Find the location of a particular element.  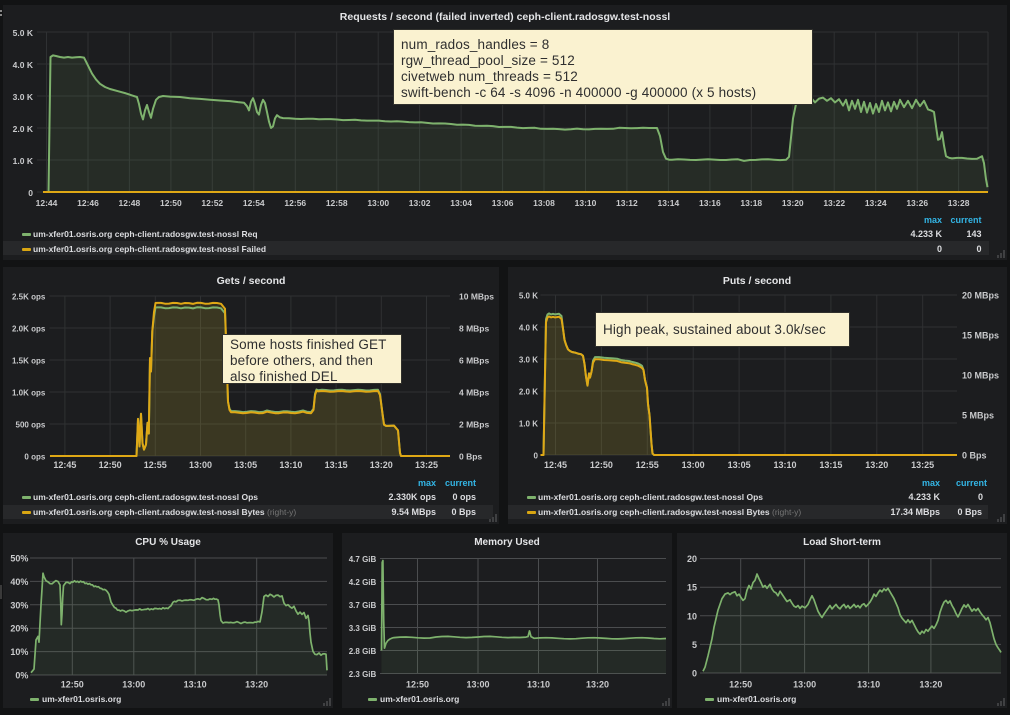

svg-text: 13:28 is located at coordinates (959, 203).